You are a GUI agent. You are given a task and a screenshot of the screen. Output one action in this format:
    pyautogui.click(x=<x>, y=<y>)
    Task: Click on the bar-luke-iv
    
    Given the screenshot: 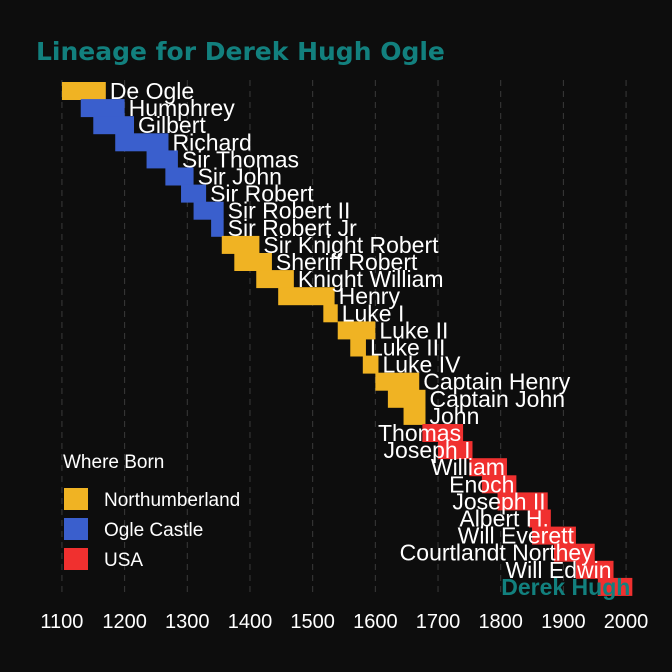 What is the action you would take?
    pyautogui.click(x=370, y=364)
    